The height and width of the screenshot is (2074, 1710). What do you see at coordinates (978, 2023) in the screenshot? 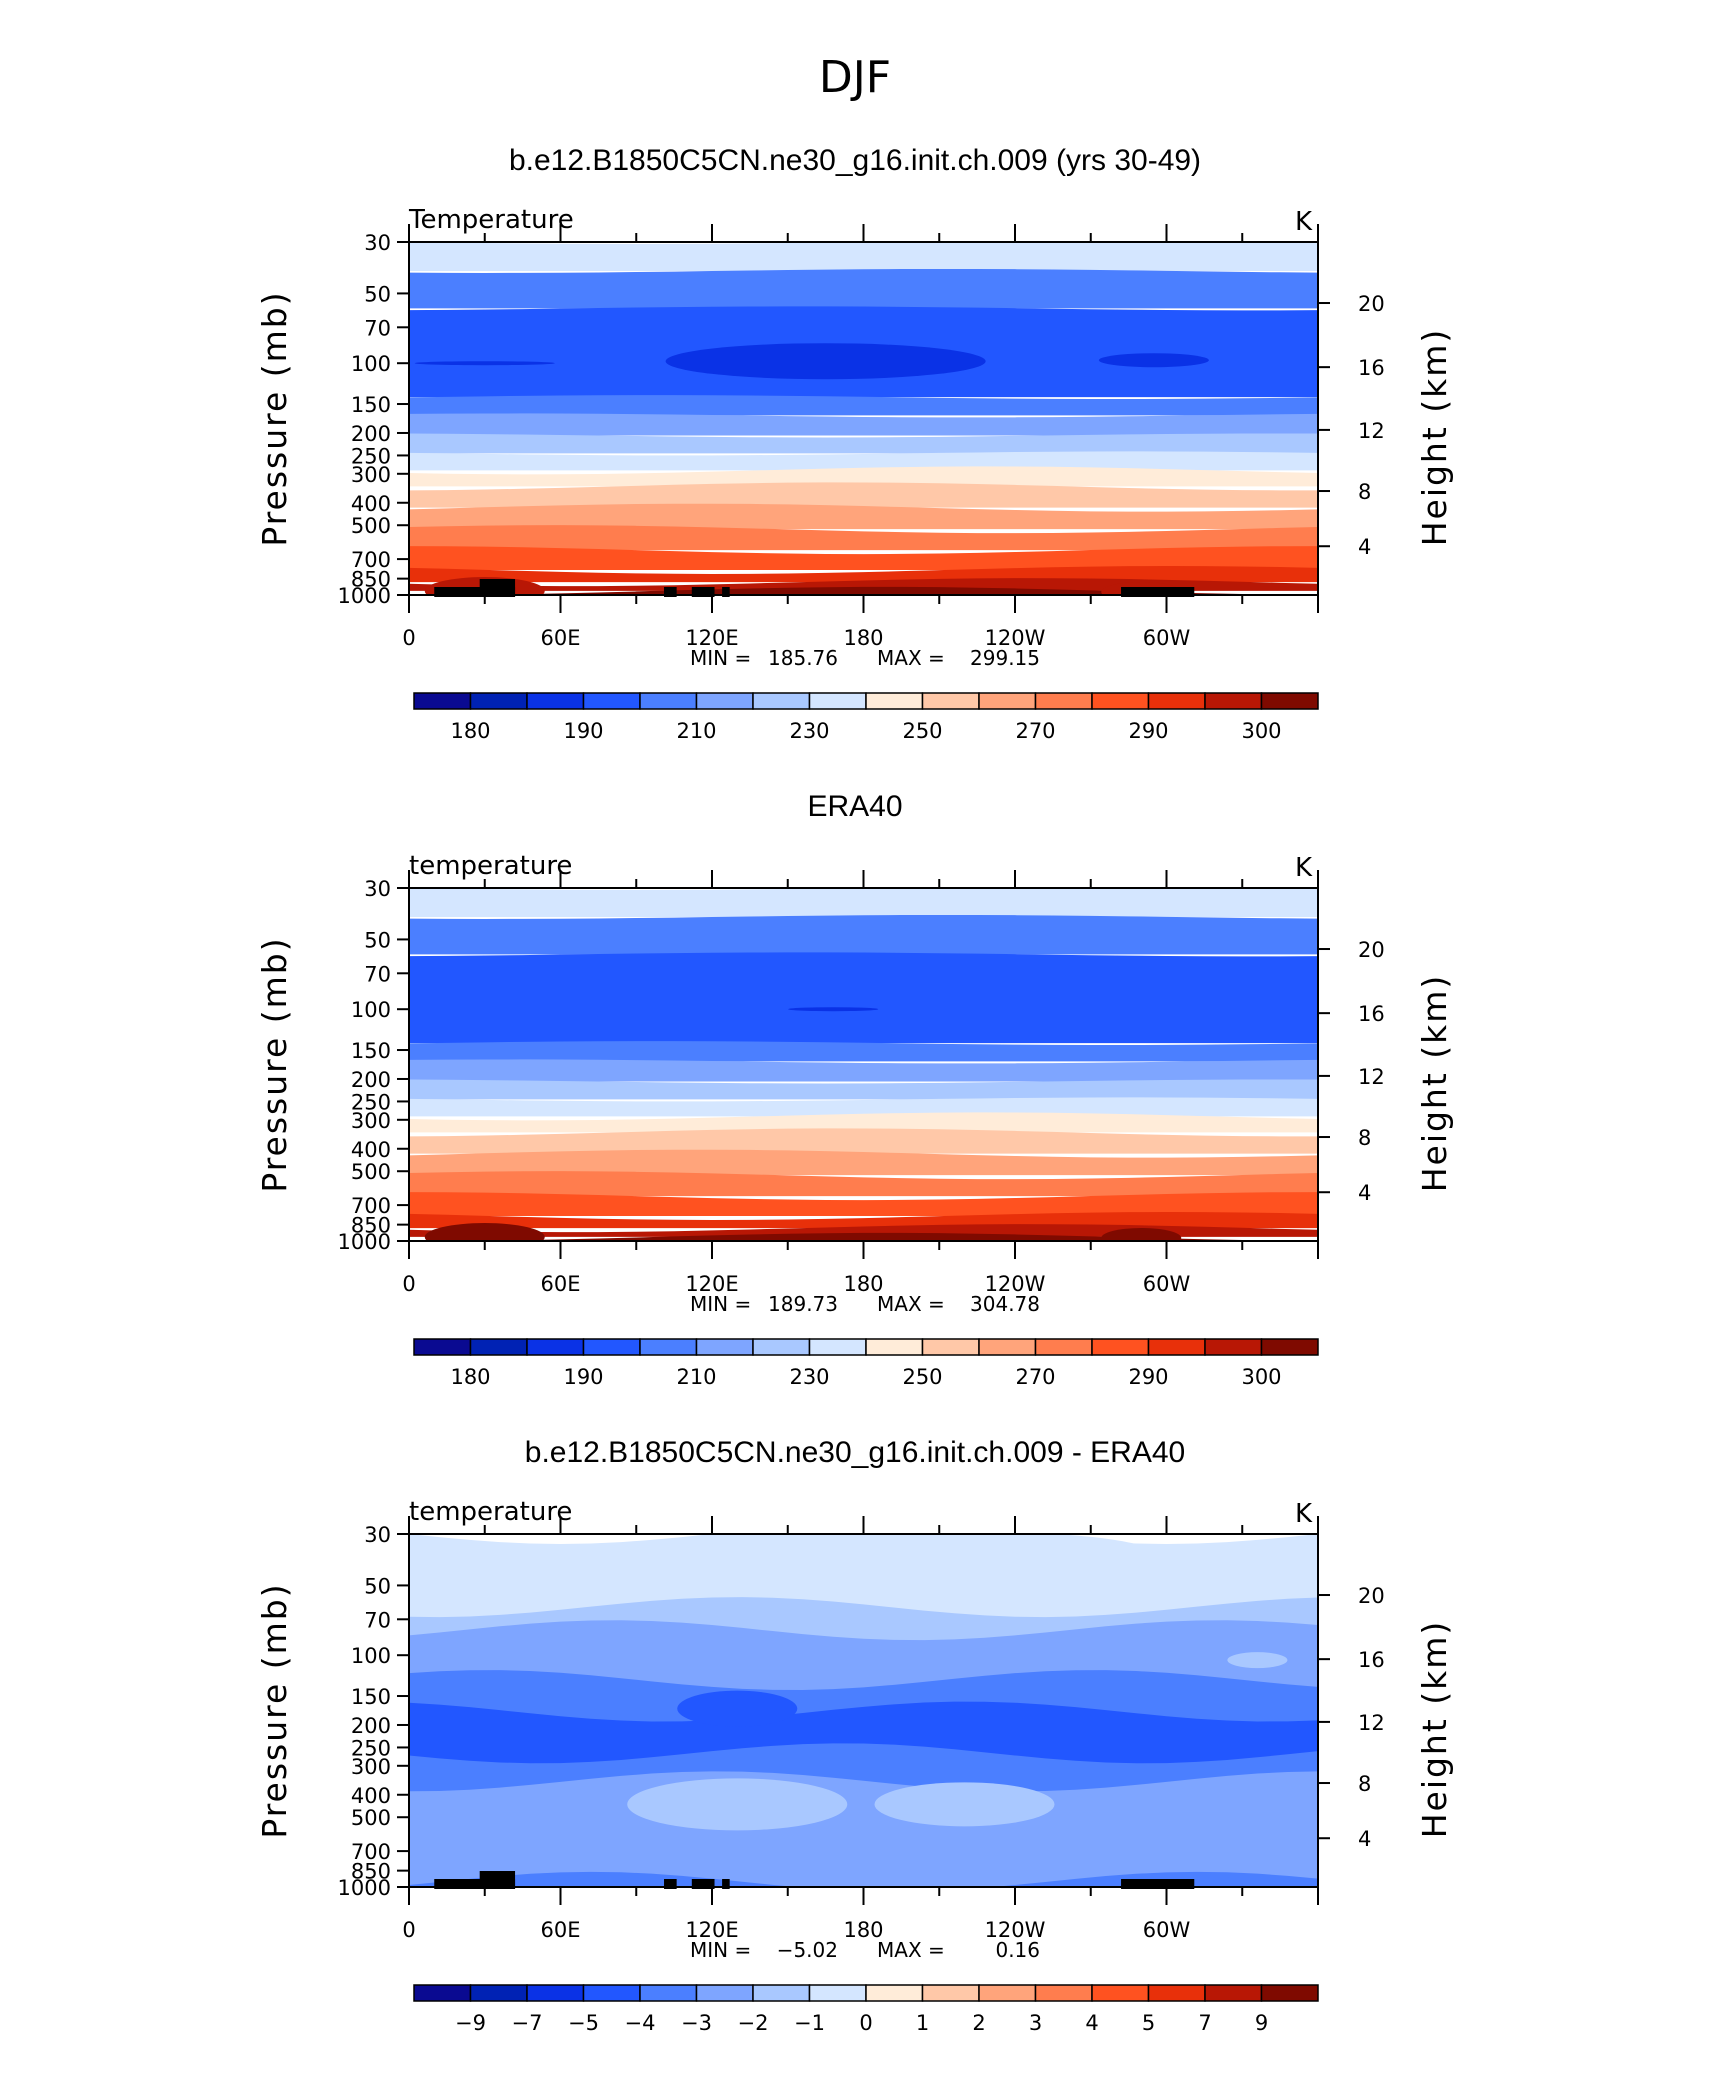
I see `colorbar-label: 2` at bounding box center [978, 2023].